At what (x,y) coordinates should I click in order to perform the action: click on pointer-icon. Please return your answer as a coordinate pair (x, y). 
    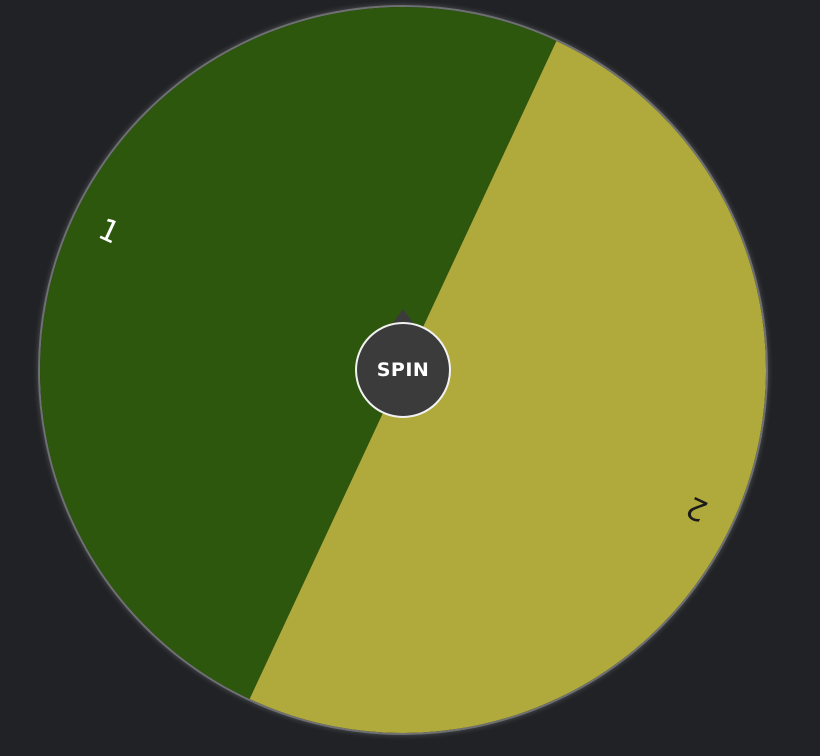
    Looking at the image, I should click on (403, 316).